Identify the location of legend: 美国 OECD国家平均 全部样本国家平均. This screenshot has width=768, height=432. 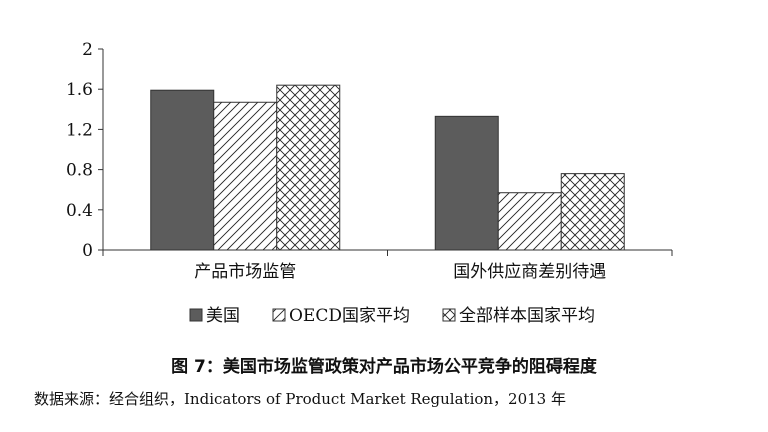
(392, 316).